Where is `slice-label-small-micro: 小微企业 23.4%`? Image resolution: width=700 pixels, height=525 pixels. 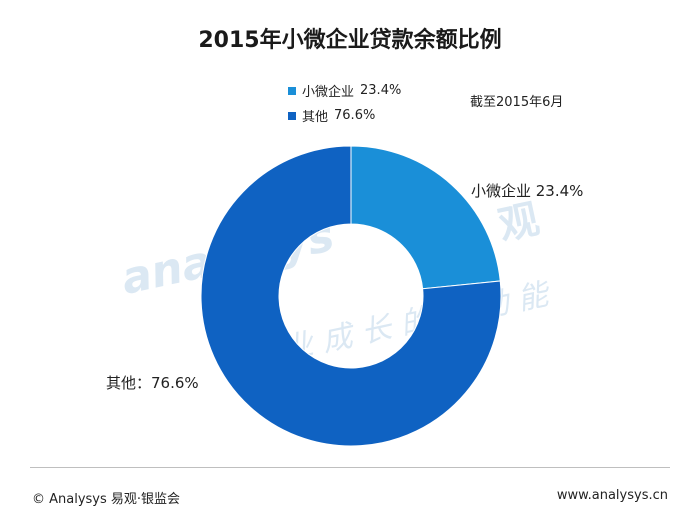 slice-label-small-micro: 小微企业 23.4% is located at coordinates (527, 191).